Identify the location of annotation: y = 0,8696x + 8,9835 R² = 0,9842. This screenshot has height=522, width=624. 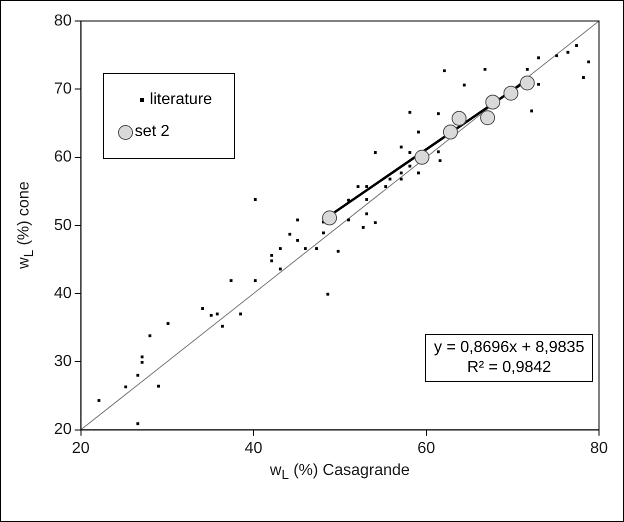
(509, 358).